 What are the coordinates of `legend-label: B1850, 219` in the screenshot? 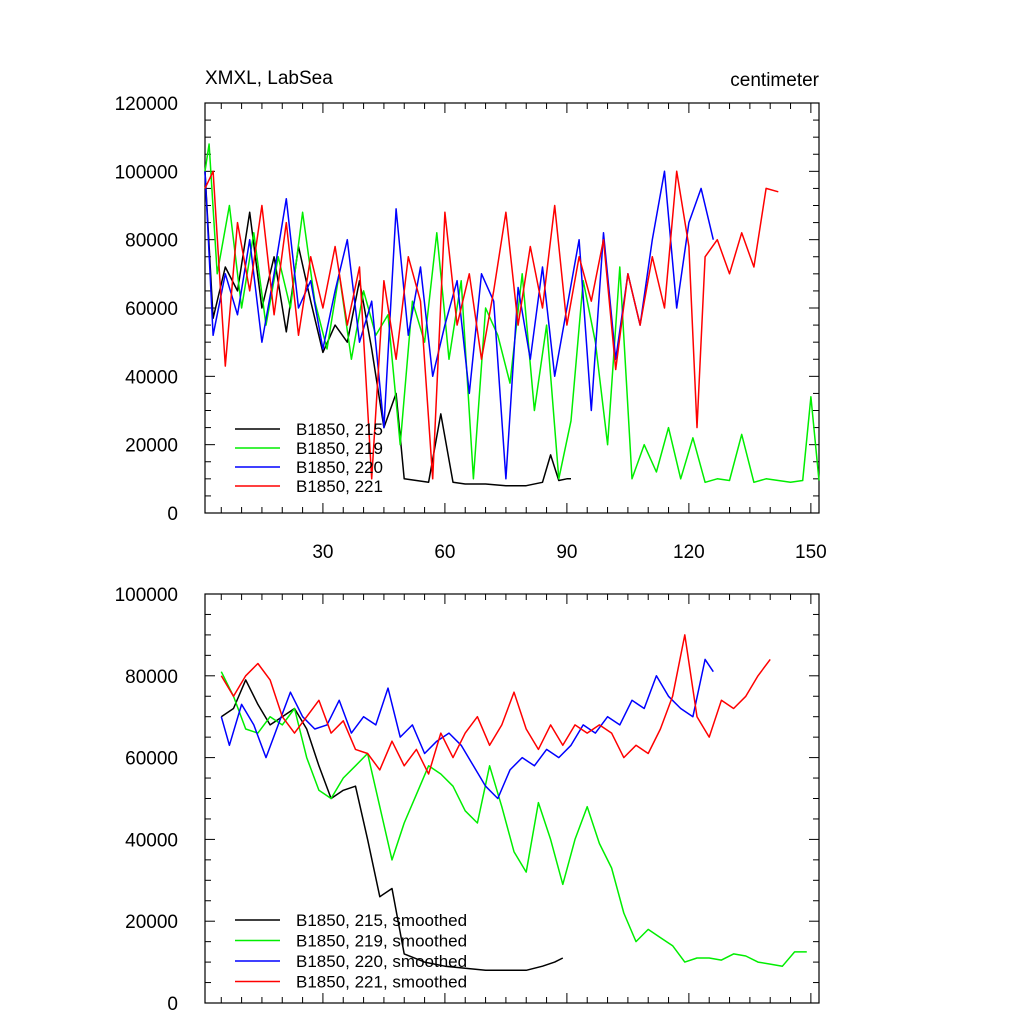 It's located at (339, 448).